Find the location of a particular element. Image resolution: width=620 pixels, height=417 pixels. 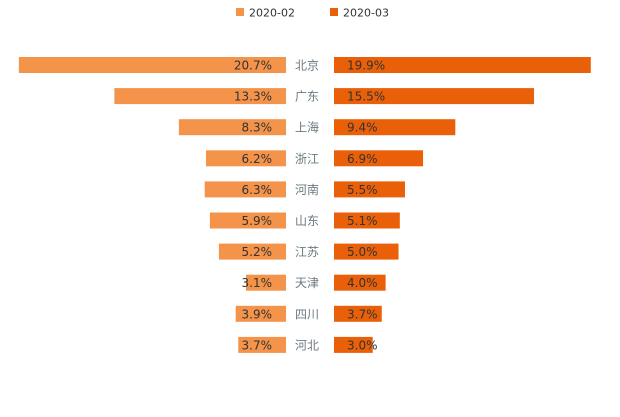

bar-2020-03-河北 is located at coordinates (353, 344).